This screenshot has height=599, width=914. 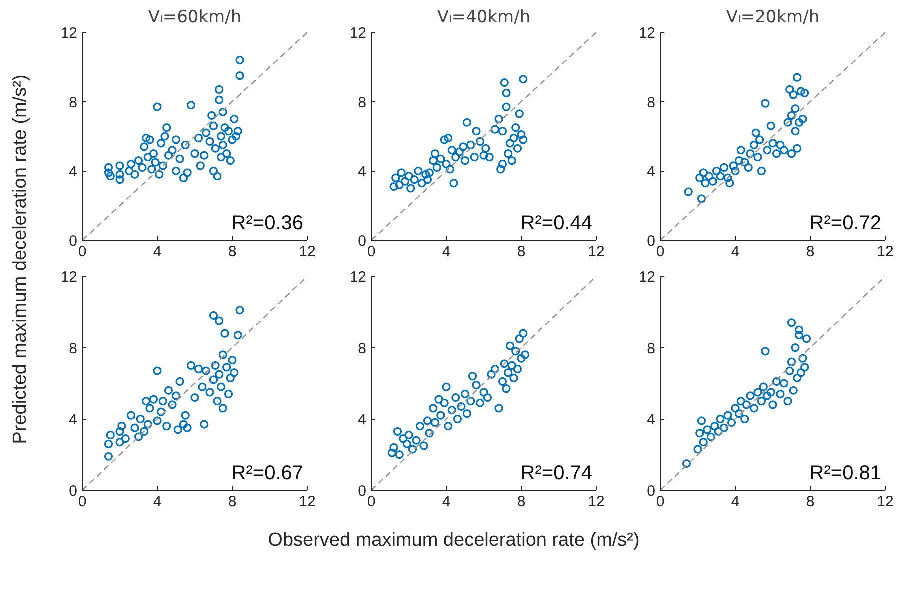 What do you see at coordinates (846, 473) in the screenshot?
I see `annotation: R²=0.81` at bounding box center [846, 473].